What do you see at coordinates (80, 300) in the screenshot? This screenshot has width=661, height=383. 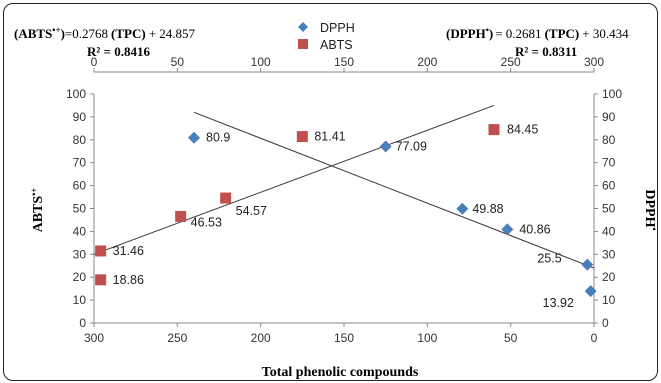 I see `y-tick-label-left: 10` at bounding box center [80, 300].